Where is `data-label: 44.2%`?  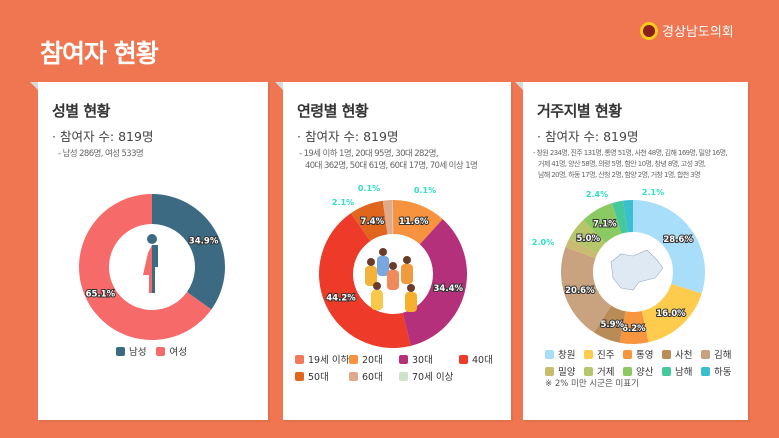 data-label: 44.2% is located at coordinates (341, 298).